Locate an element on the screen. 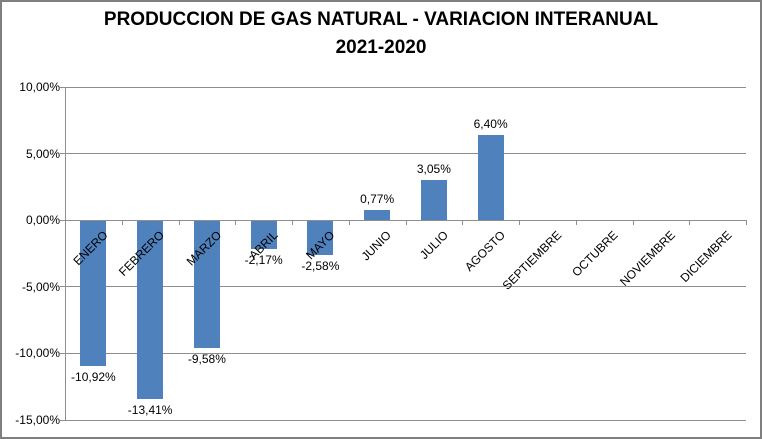 The image size is (762, 439). data-label-marzo: -9,58% is located at coordinates (206, 358).